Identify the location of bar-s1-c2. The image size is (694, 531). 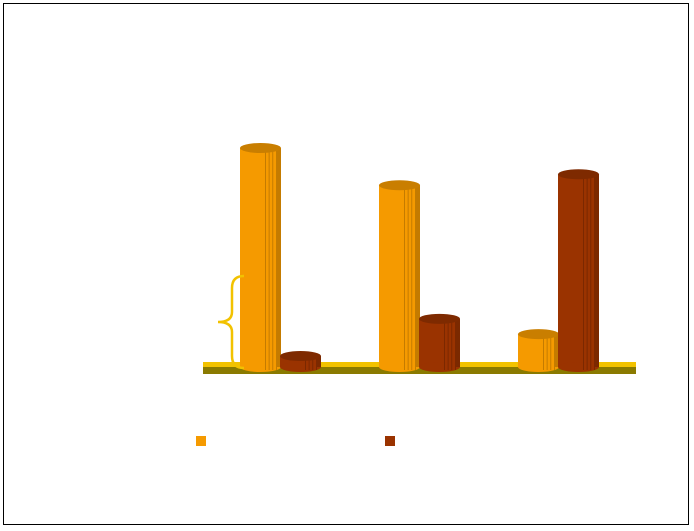
(399, 276).